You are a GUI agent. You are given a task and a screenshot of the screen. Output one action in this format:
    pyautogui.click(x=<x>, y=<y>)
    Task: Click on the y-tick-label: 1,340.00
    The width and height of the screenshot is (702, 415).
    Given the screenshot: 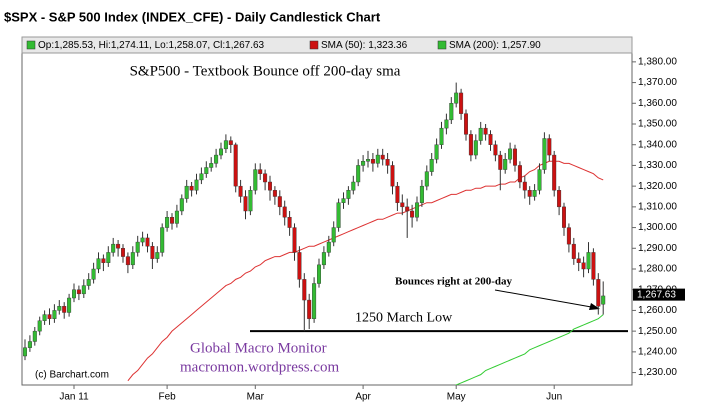 What is the action you would take?
    pyautogui.click(x=657, y=144)
    